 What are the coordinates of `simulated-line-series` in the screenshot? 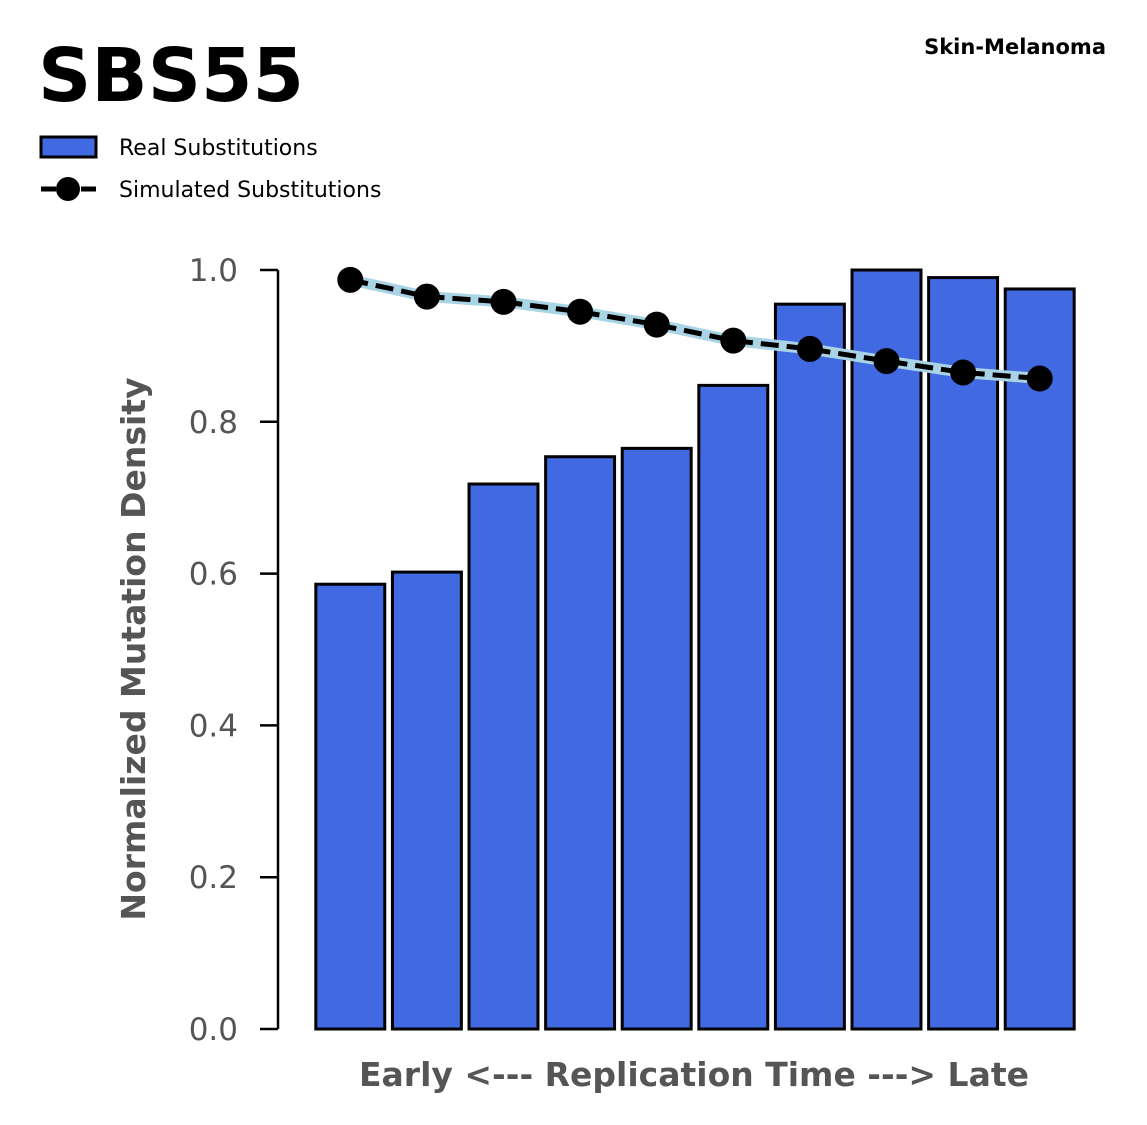 It's located at (695, 329).